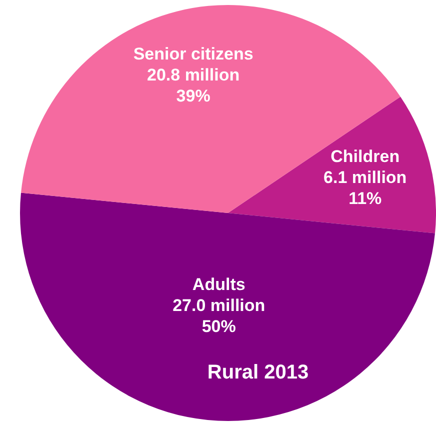  Describe the element at coordinates (219, 284) in the screenshot. I see `slice-label: Adults` at that location.